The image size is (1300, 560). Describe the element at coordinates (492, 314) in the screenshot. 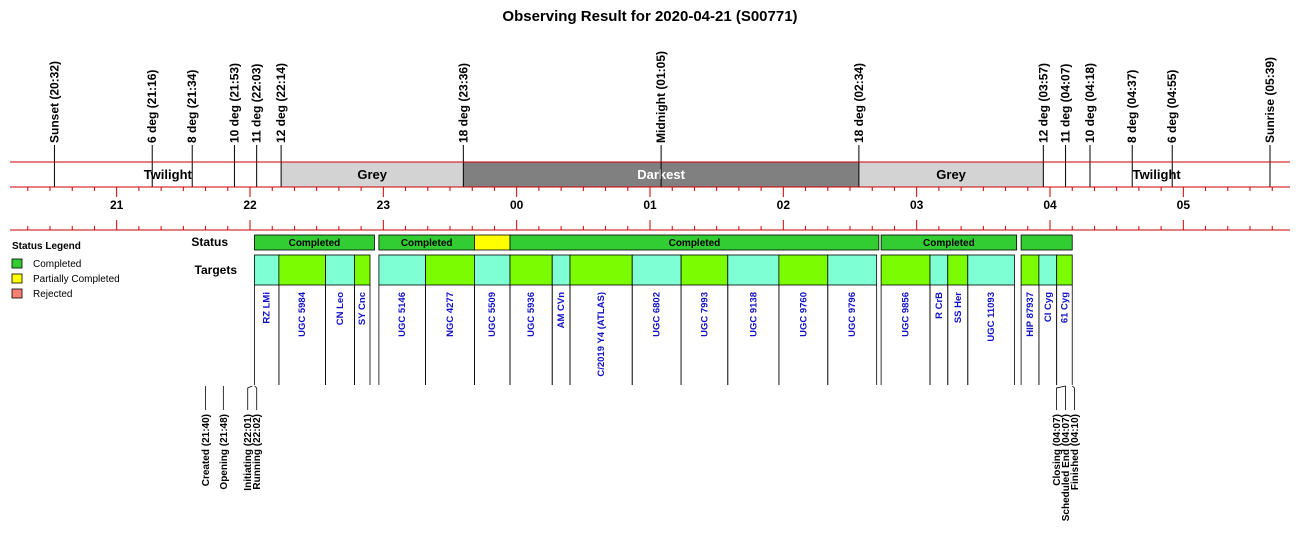

I see `target-name: UGC 5509` at that location.